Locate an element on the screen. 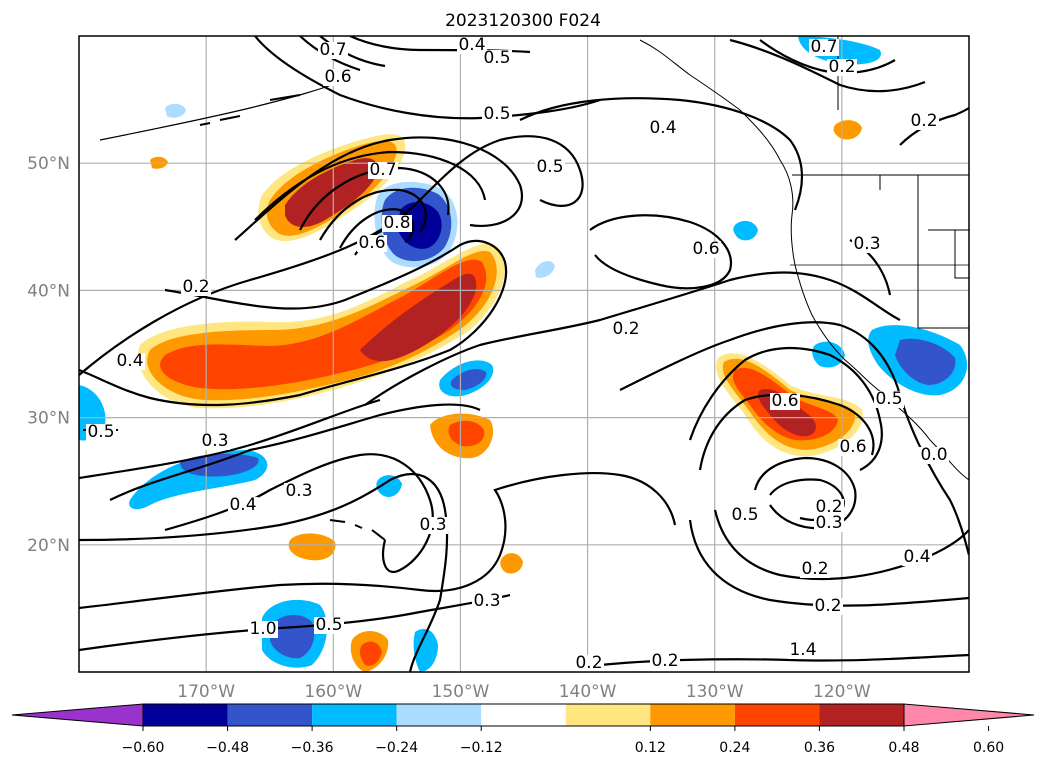 This screenshot has width=1047, height=765. latitude-tick-labels: 50°N 40°N 30°N 20°N is located at coordinates (48, 355).